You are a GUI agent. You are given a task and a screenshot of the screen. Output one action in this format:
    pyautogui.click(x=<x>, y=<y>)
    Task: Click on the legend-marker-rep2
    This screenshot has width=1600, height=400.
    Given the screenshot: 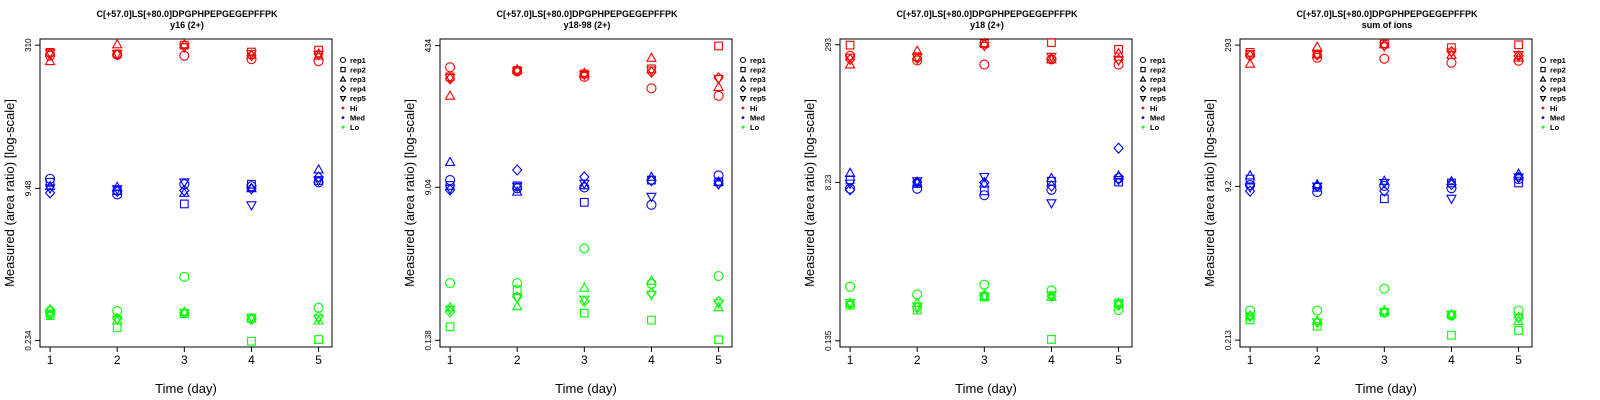 What is the action you would take?
    pyautogui.click(x=343, y=69)
    